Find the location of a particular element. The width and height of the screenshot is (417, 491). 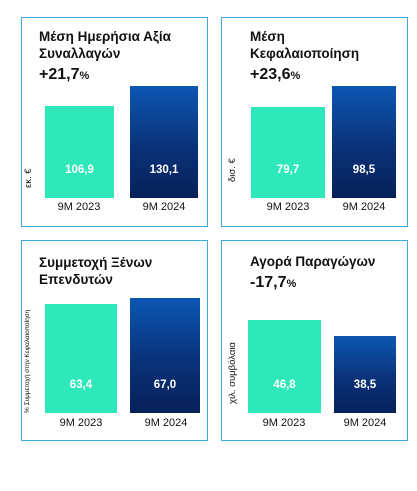

panel-title: Μέση Ημερήσια Αξία Συναλλαγών is located at coordinates (105, 45).